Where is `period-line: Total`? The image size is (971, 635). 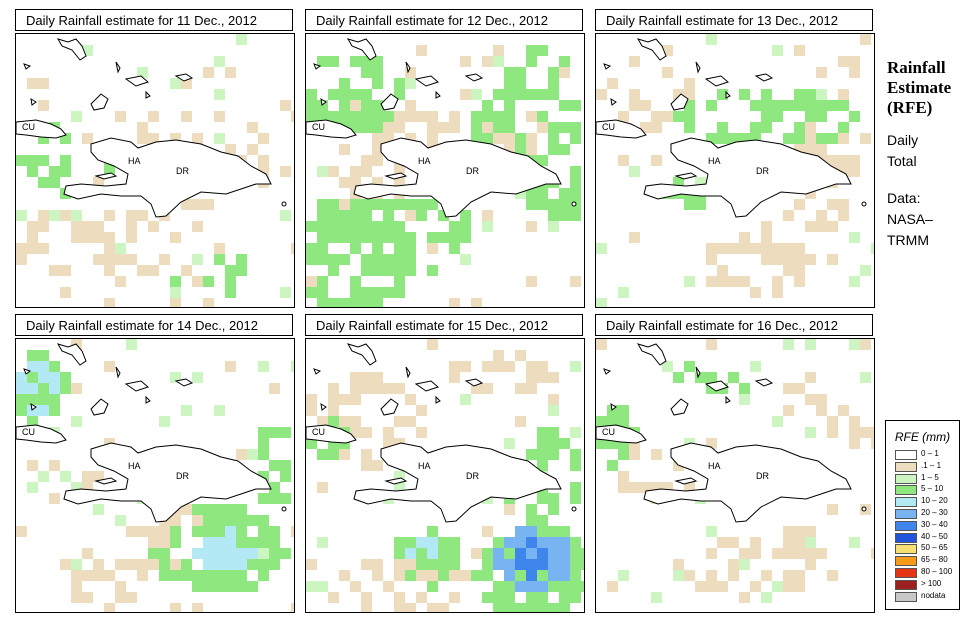 period-line: Total is located at coordinates (902, 161).